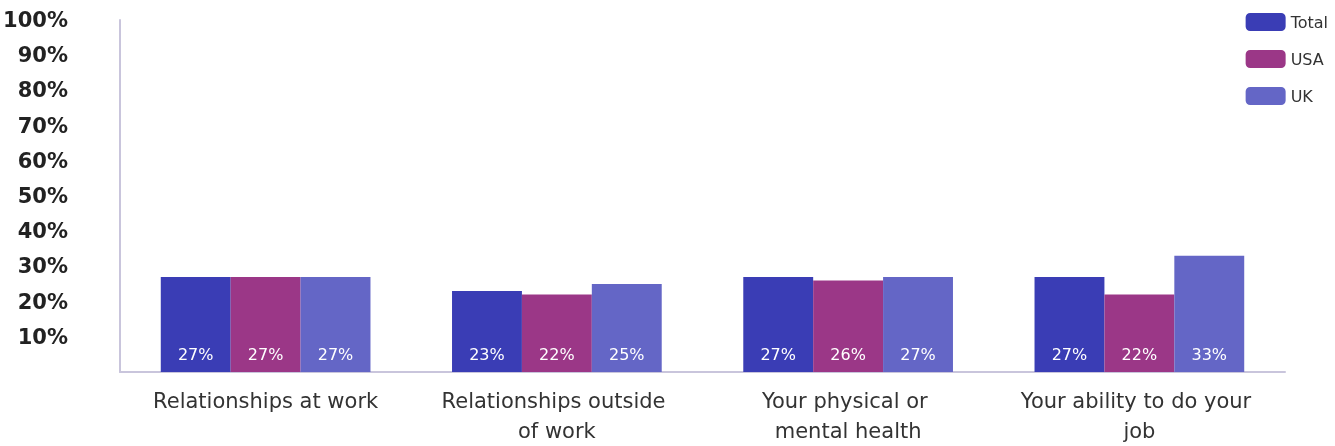 The width and height of the screenshot is (1335, 446). I want to click on data-label: 23%, so click(487, 354).